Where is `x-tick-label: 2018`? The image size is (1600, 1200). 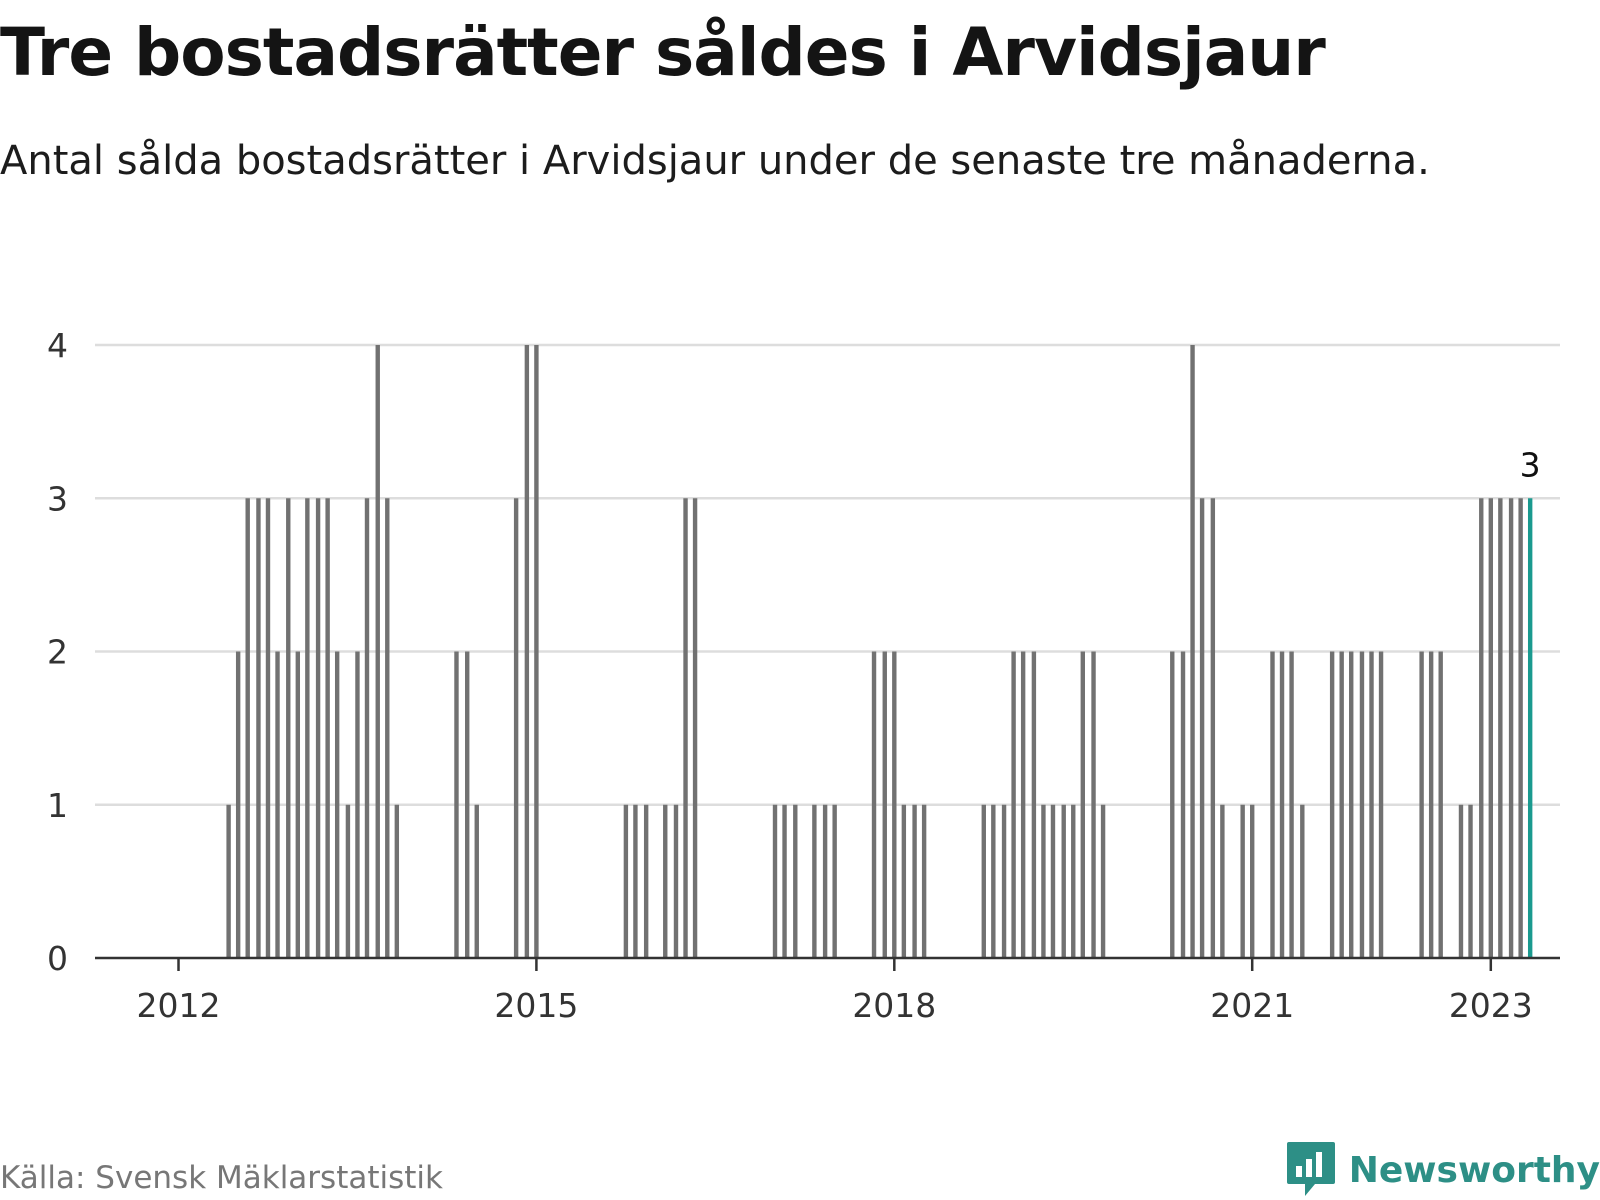 x-tick-label: 2018 is located at coordinates (894, 1005).